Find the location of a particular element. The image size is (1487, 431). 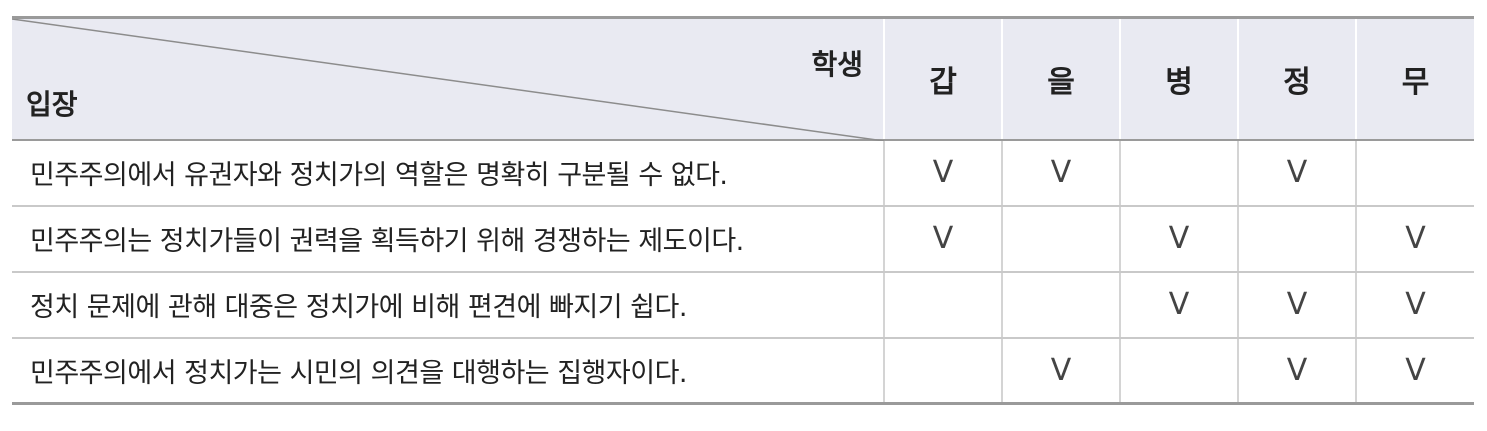

statement-cell: 민주주의는 정치가들이 권력을 획득하기 위해 경쟁하는 제도이다. is located at coordinates (448, 239).